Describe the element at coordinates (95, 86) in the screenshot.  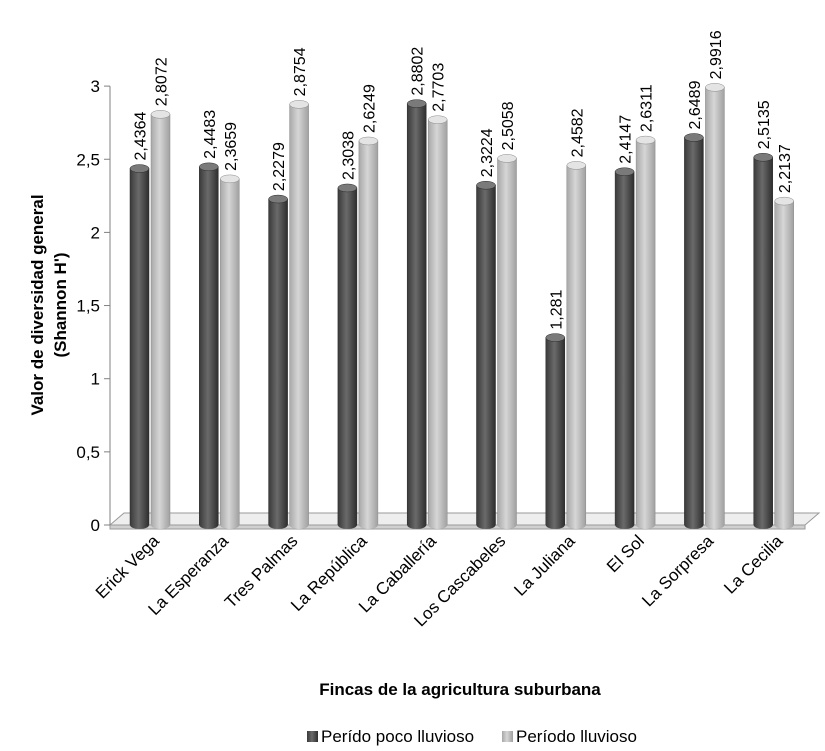
I see `y-tick-label: 3` at that location.